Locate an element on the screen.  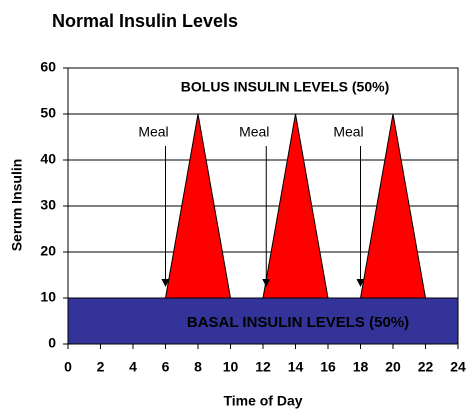
x-tick-label: 10 is located at coordinates (231, 367).